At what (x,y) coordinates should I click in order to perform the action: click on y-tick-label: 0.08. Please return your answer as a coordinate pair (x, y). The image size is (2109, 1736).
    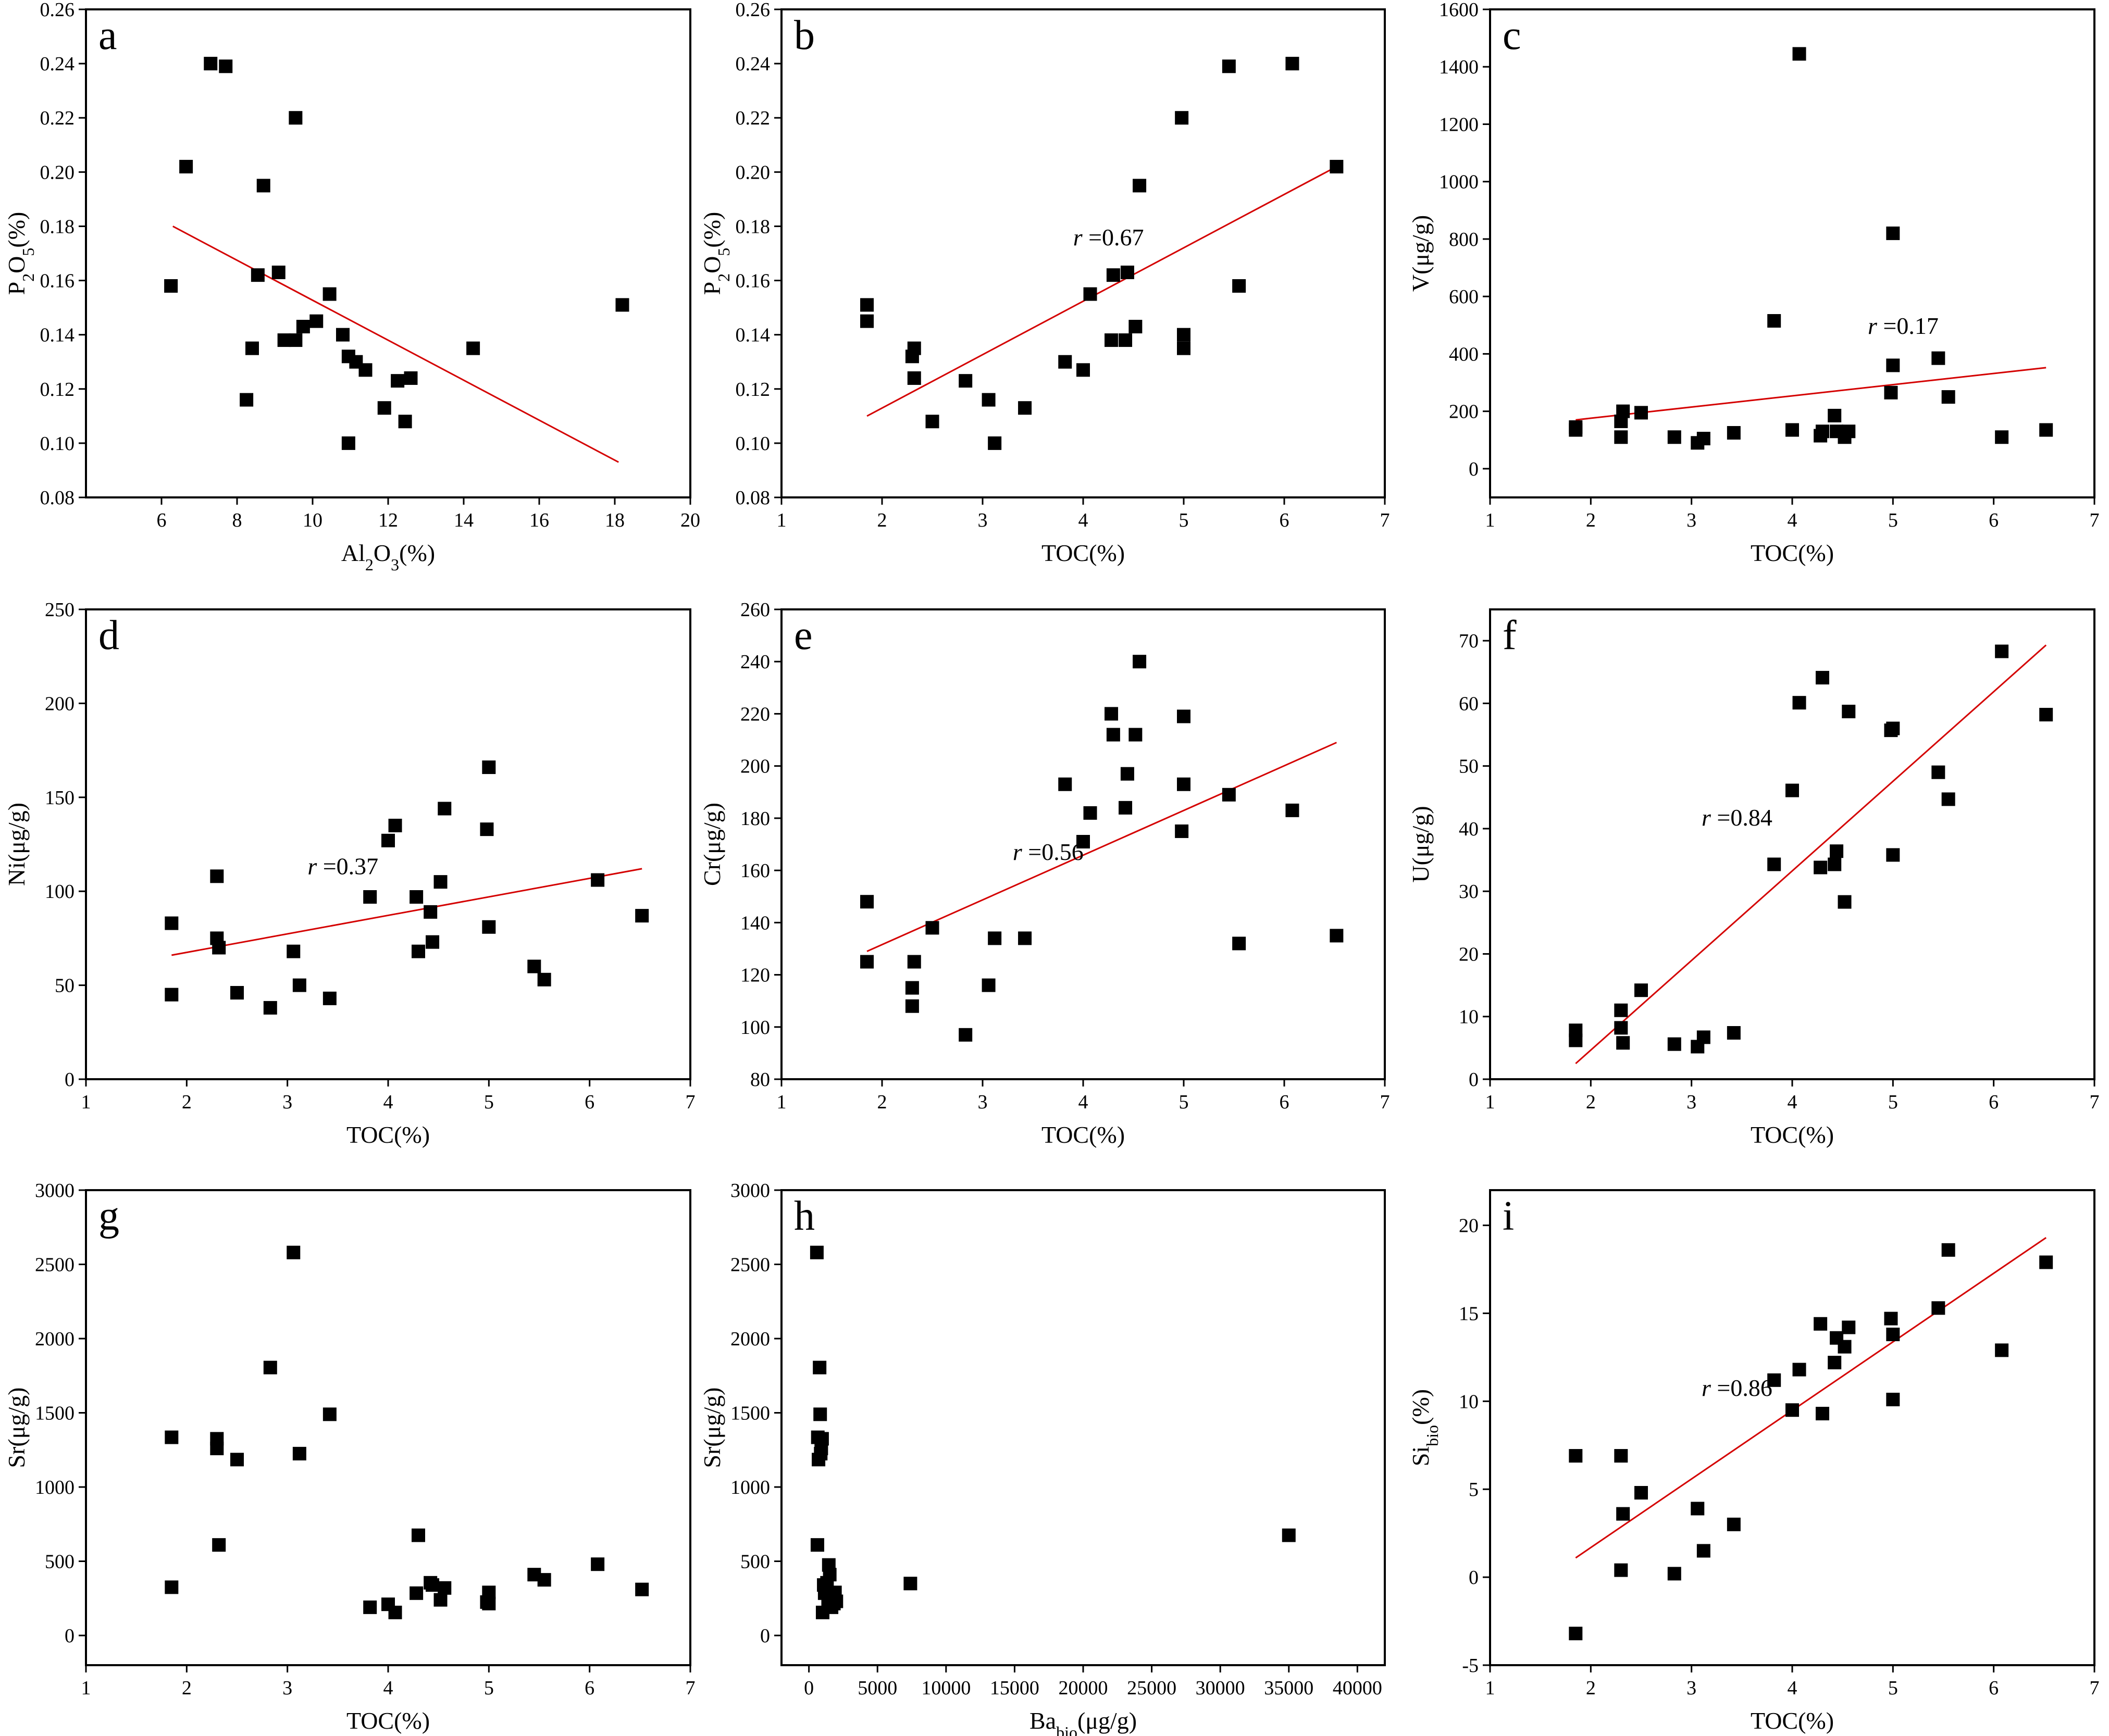
    Looking at the image, I should click on (753, 498).